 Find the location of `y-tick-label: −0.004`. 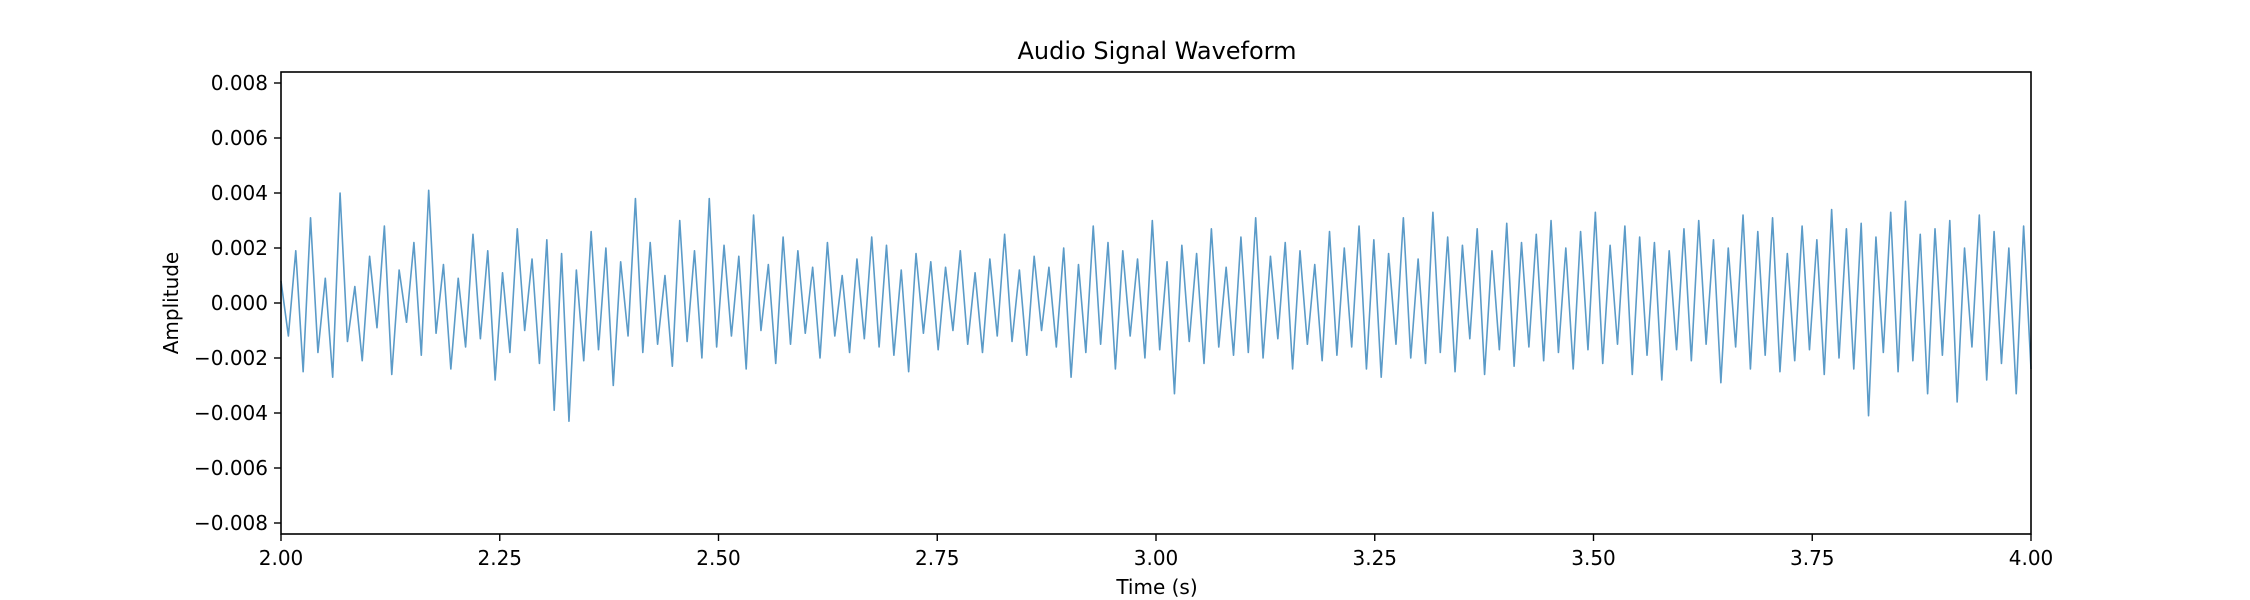

y-tick-label: −0.004 is located at coordinates (231, 413).